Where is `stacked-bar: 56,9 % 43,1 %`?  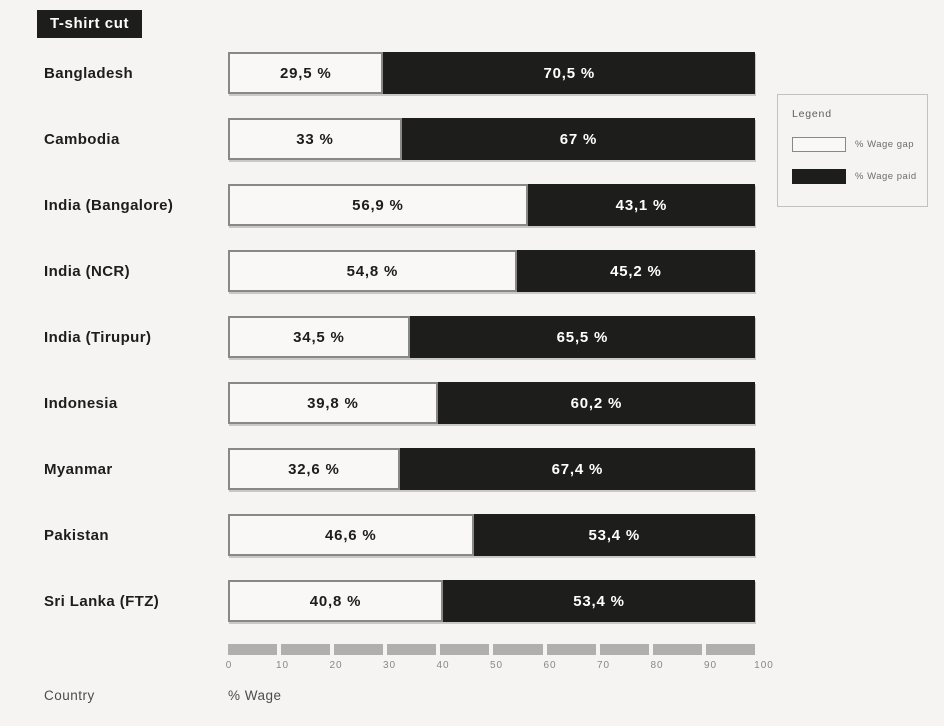
stacked-bar: 56,9 % 43,1 % is located at coordinates (491, 205).